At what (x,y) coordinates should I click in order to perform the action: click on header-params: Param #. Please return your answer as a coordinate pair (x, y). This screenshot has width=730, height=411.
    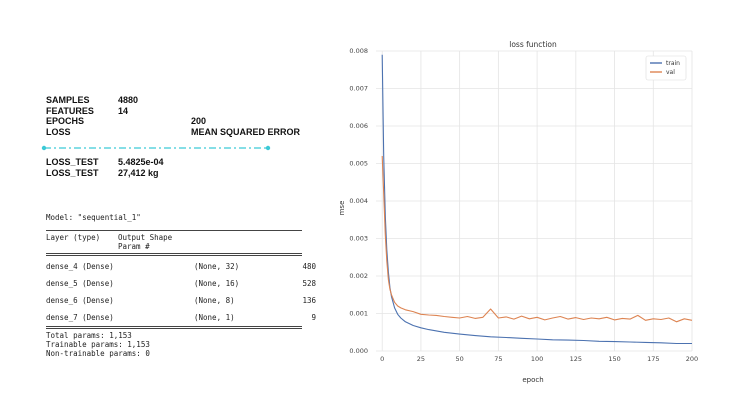
    Looking at the image, I should click on (134, 246).